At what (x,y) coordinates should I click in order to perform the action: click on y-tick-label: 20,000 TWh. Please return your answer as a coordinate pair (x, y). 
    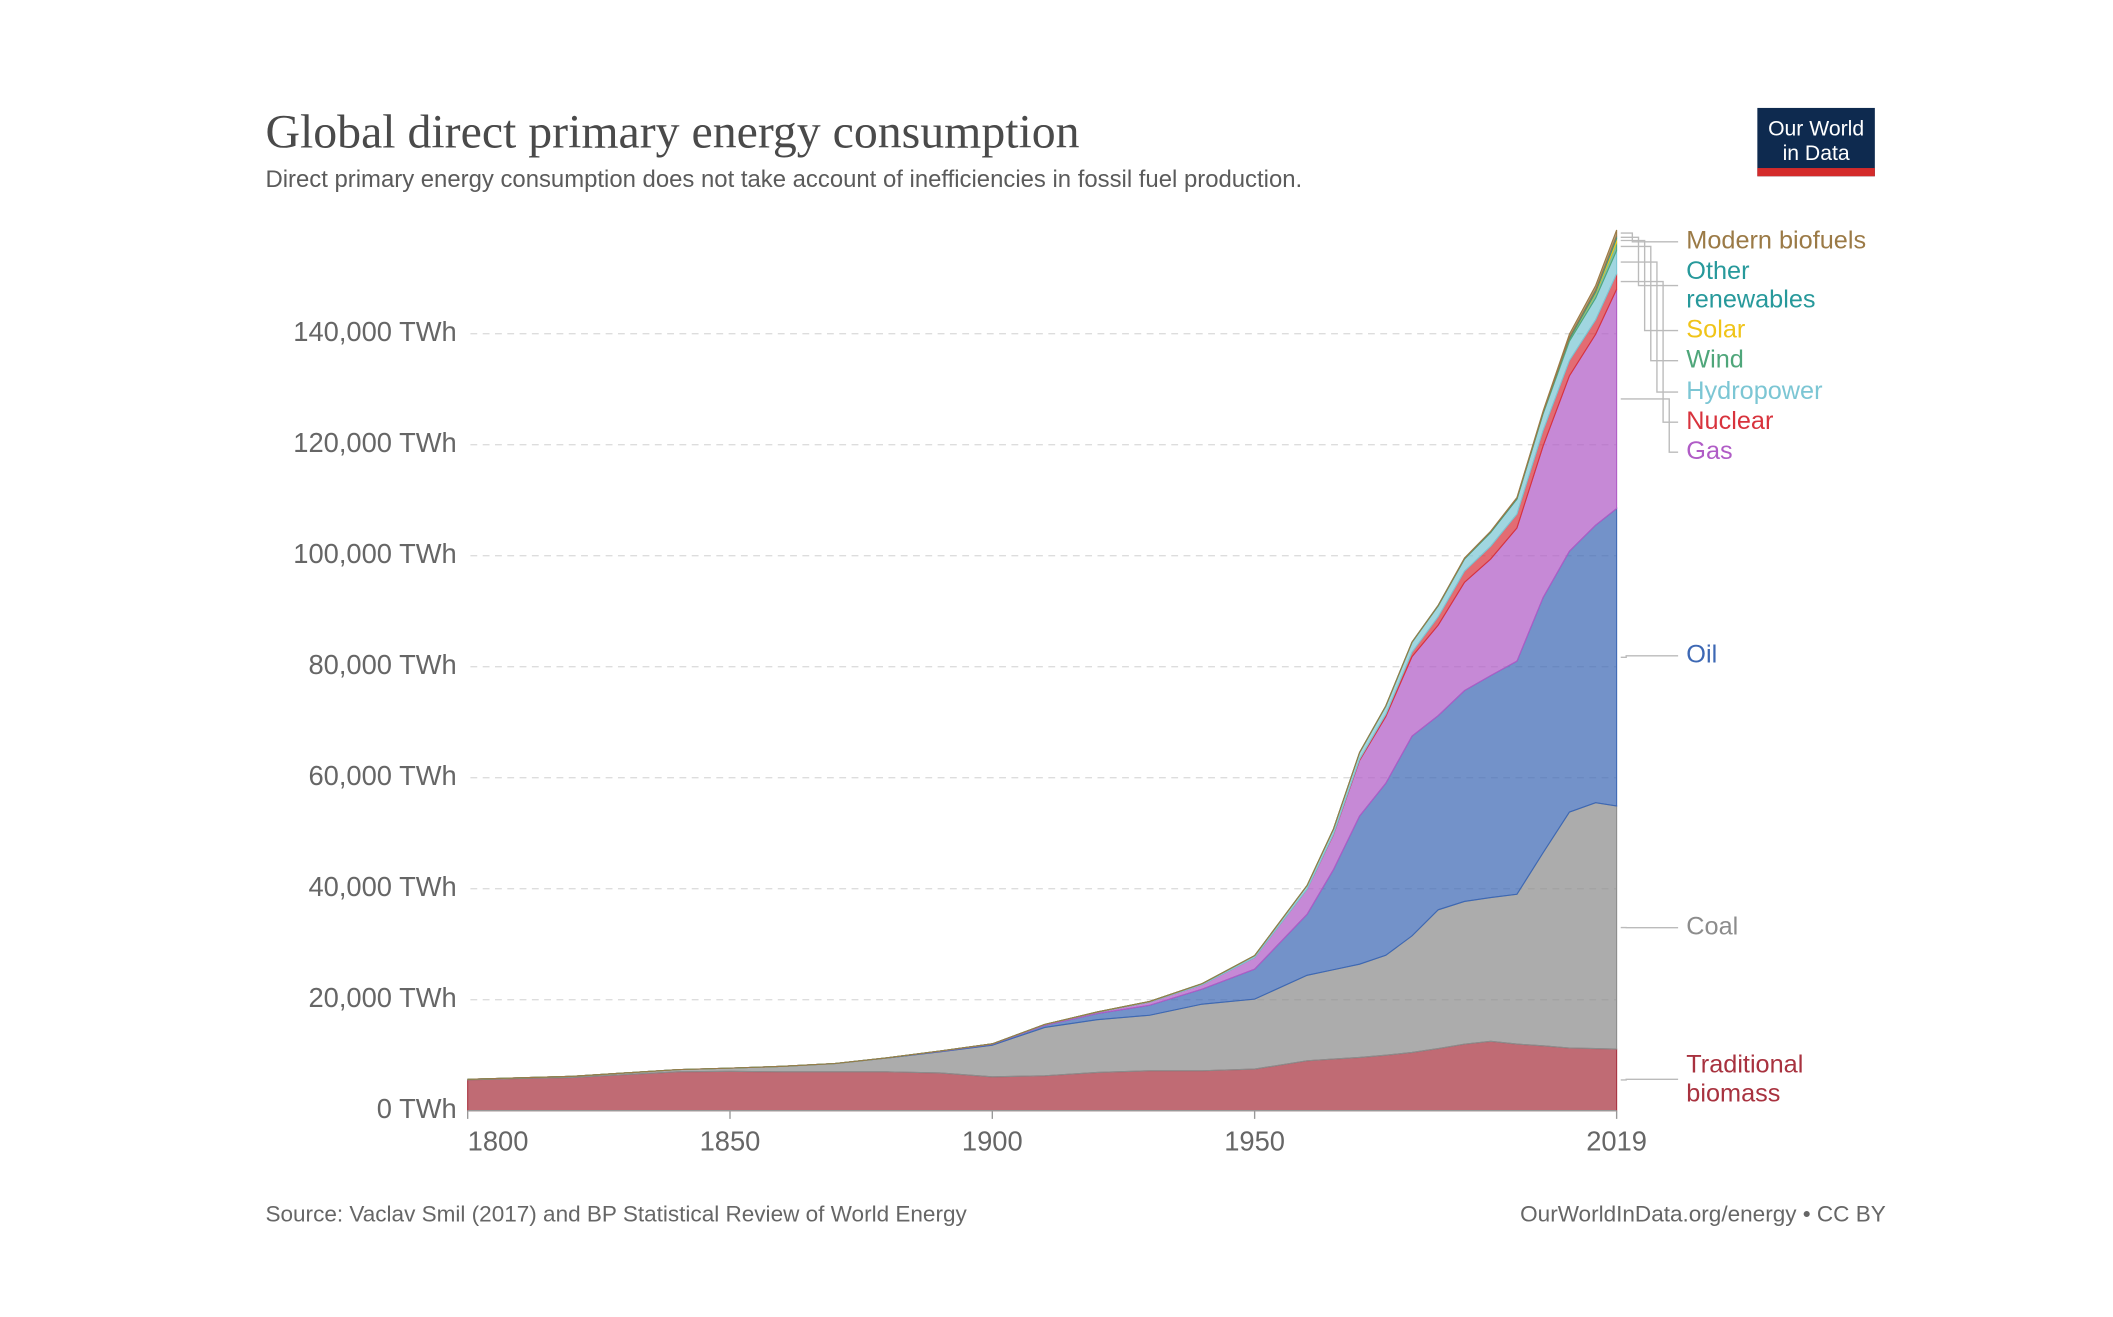
    Looking at the image, I should click on (382, 997).